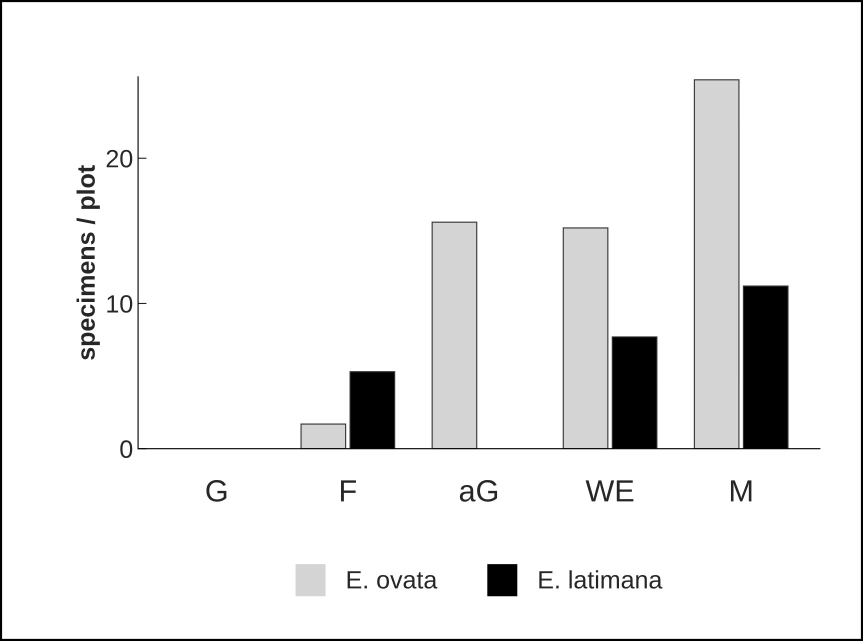 The height and width of the screenshot is (641, 863). I want to click on x-tick-label: WE, so click(610, 491).